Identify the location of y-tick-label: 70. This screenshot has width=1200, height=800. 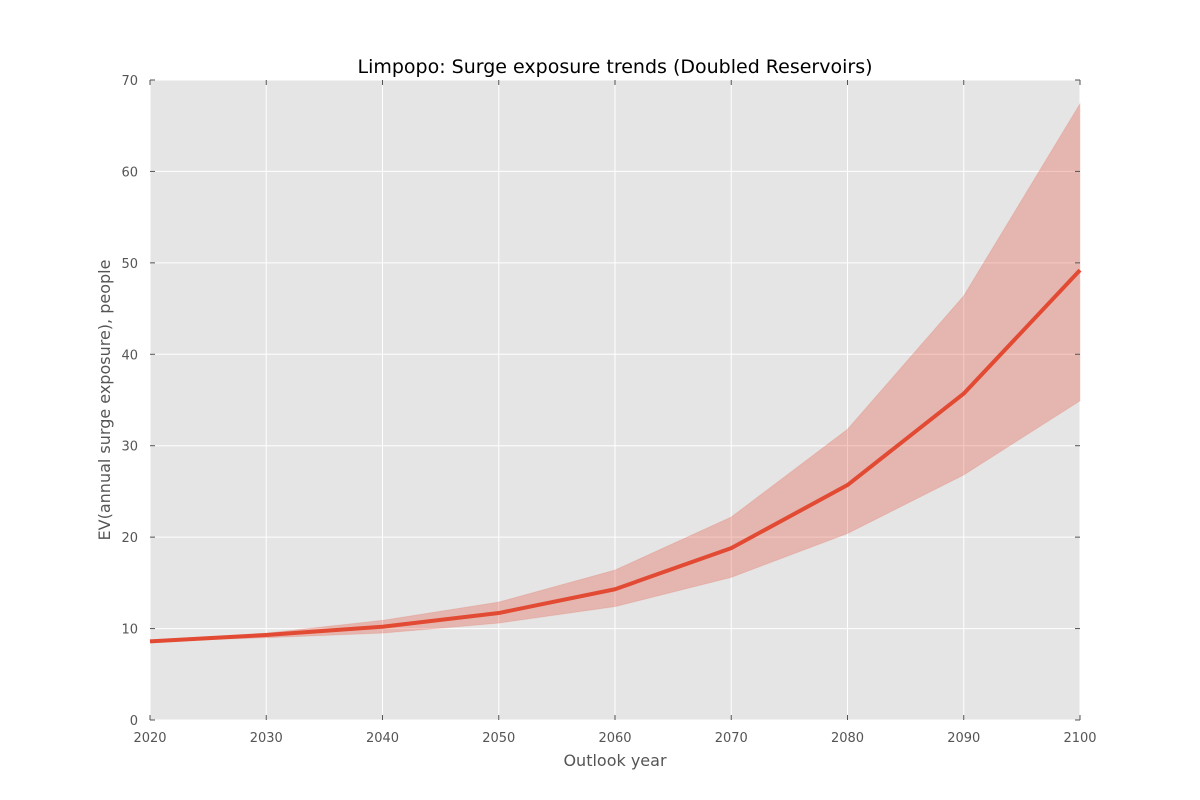
(129, 81).